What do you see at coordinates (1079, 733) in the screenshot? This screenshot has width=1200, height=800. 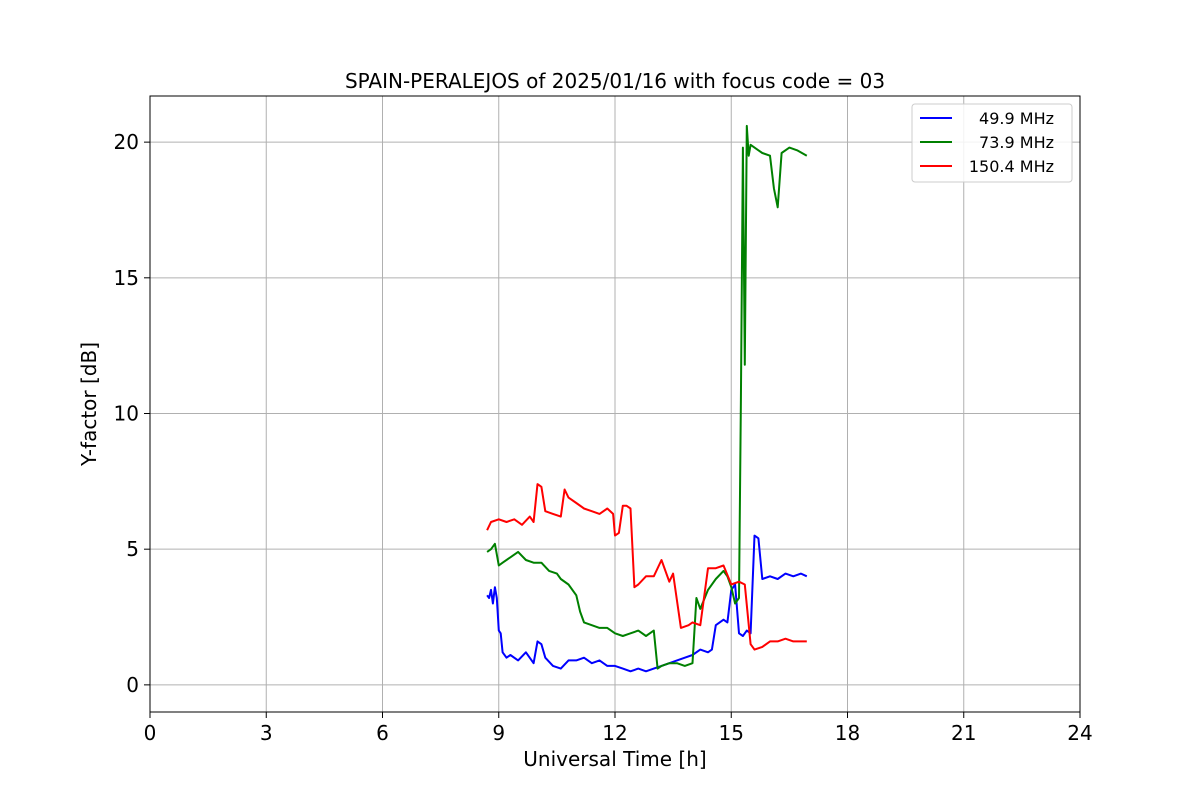 I see `x-tick-label: 24` at bounding box center [1079, 733].